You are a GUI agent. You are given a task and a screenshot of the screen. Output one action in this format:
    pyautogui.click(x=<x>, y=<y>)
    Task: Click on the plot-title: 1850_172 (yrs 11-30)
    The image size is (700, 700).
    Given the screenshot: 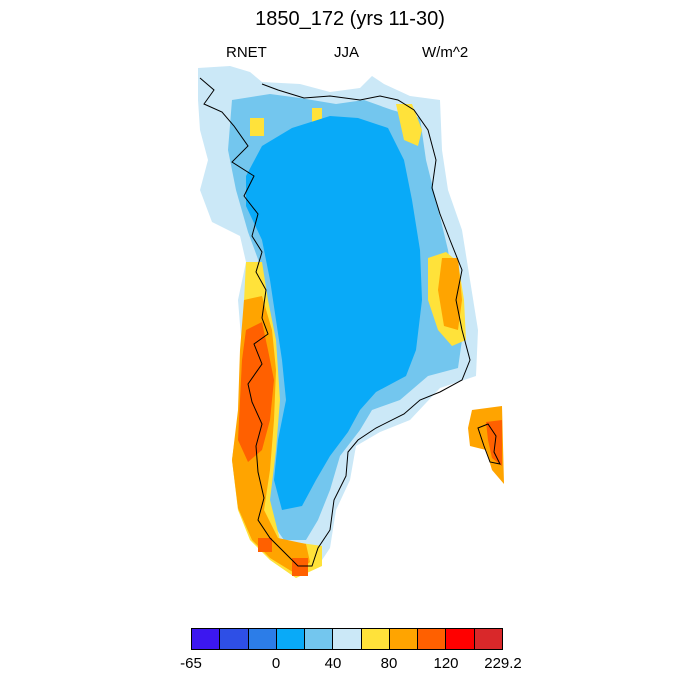 What is the action you would take?
    pyautogui.click(x=350, y=19)
    